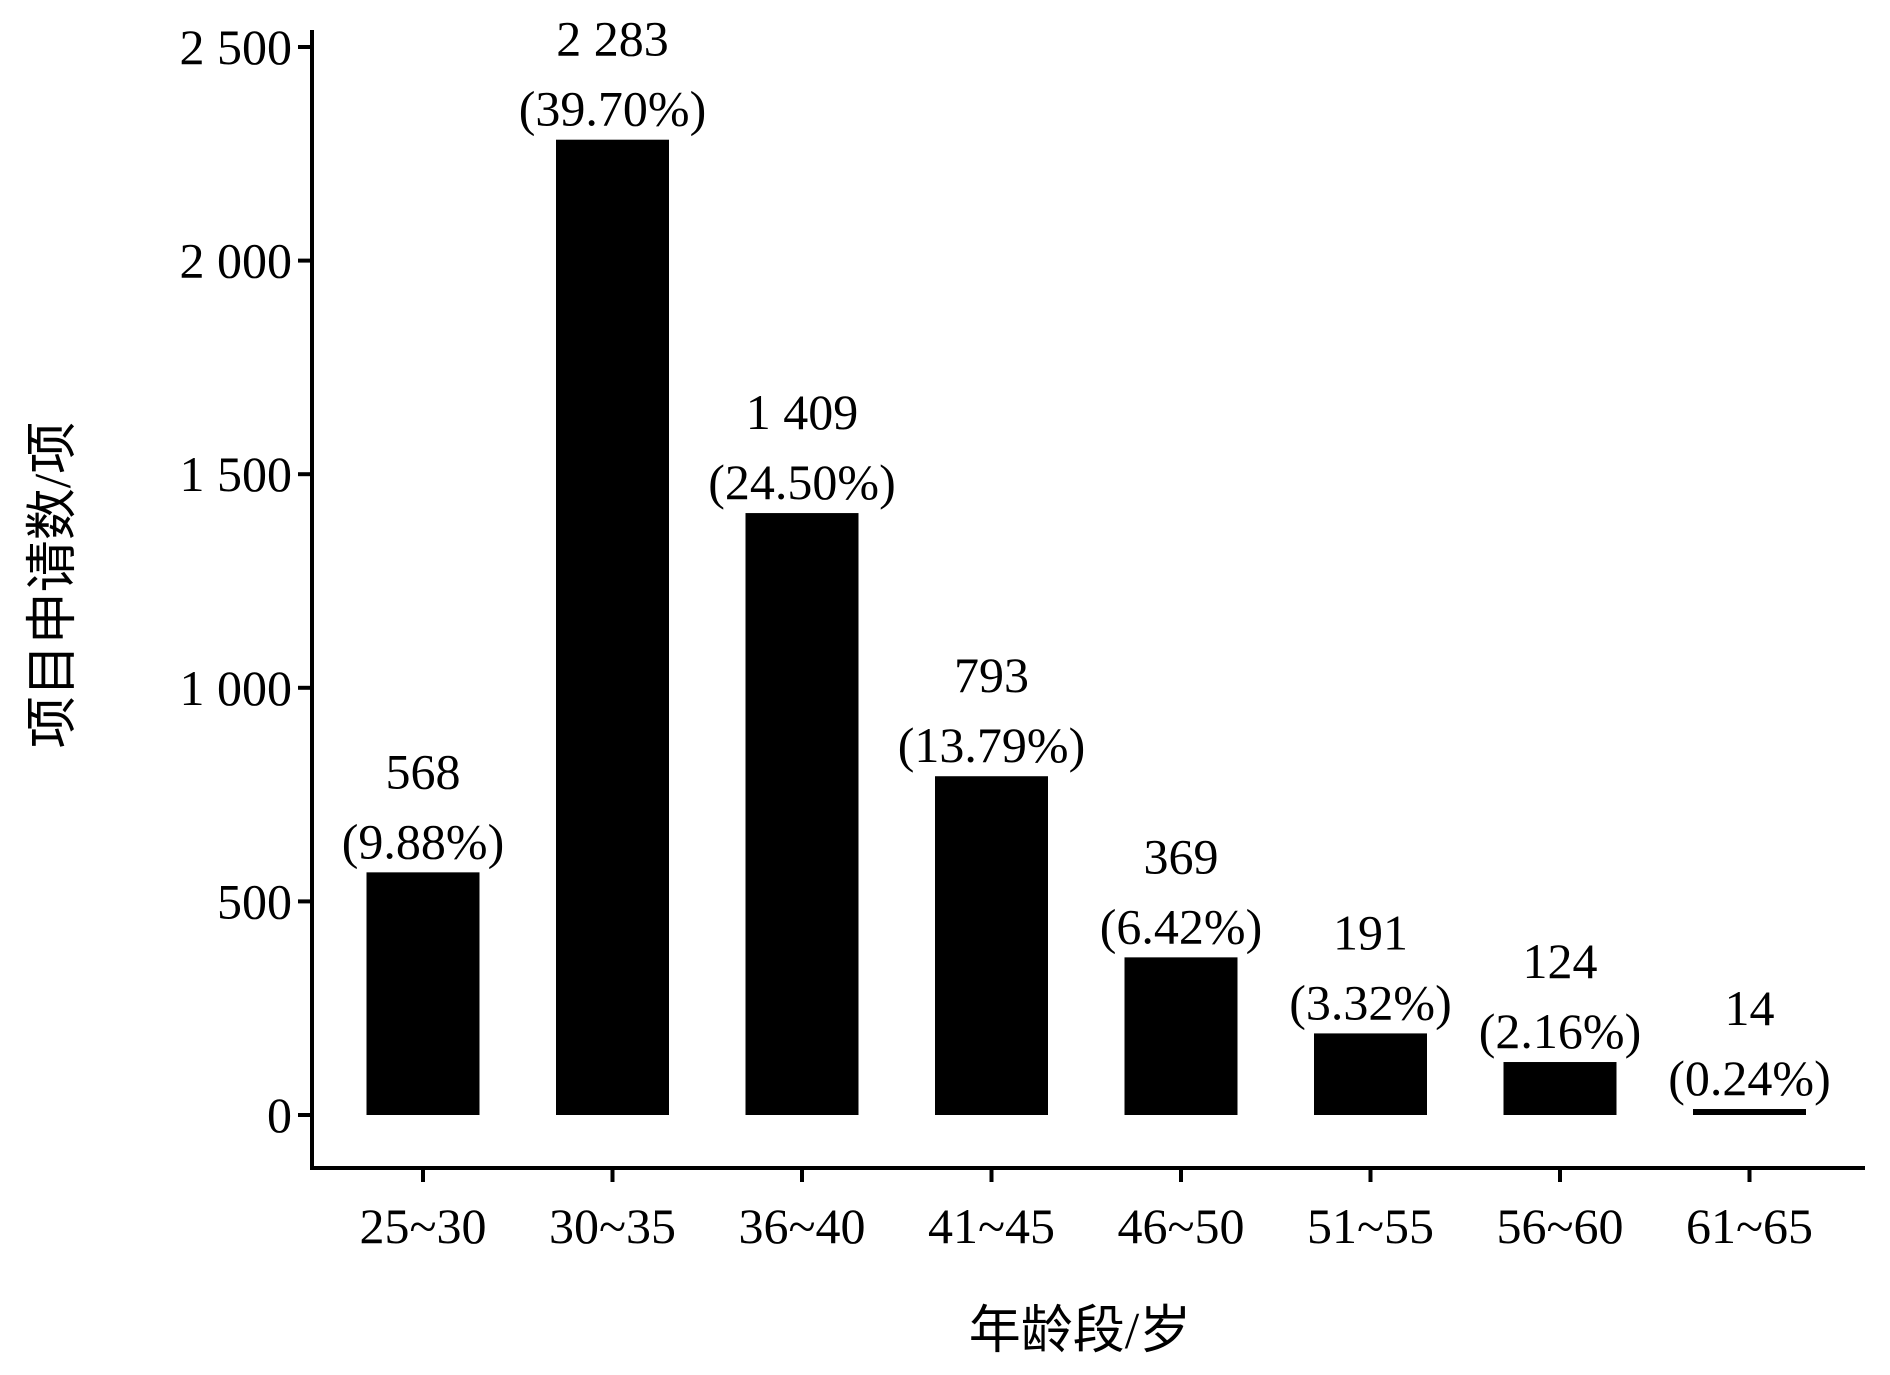  What do you see at coordinates (1559, 1226) in the screenshot?
I see `x-tick-label: 56~60` at bounding box center [1559, 1226].